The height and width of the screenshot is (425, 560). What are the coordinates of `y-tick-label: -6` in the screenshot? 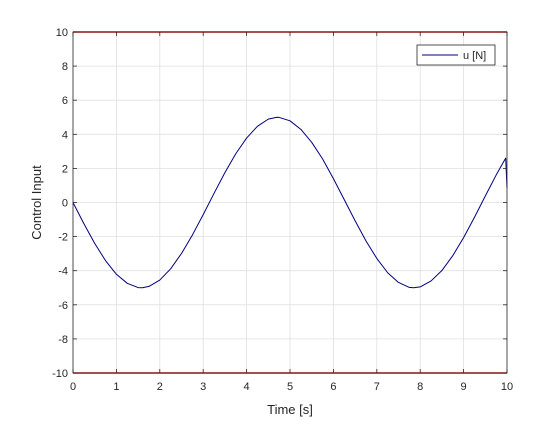 It's located at (63, 306).